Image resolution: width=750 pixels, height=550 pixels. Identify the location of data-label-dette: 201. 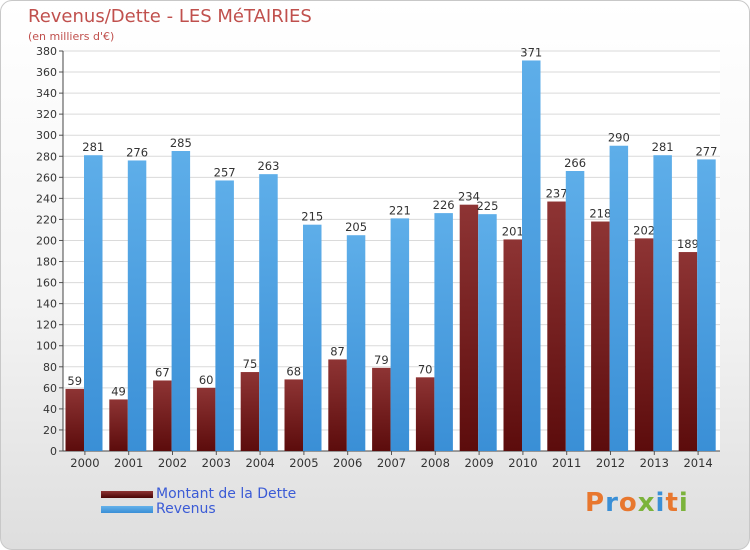
(513, 231).